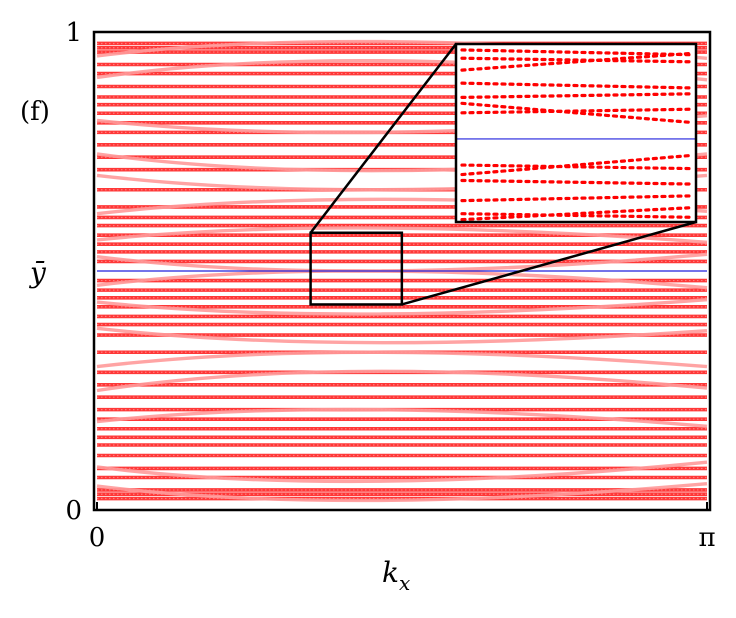 The image size is (736, 618). I want to click on inset-background, so click(576, 133).